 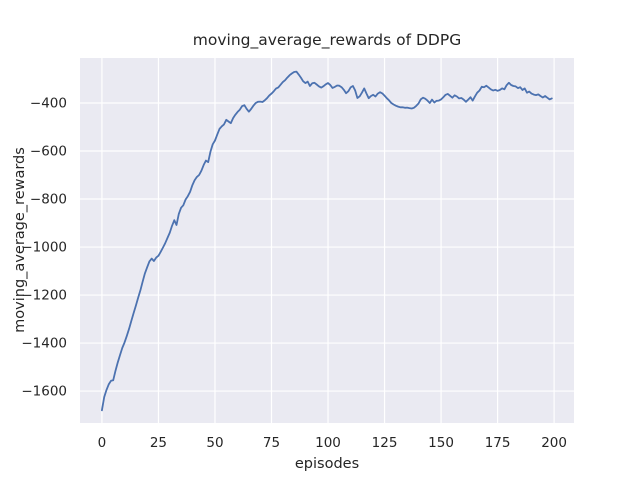 I want to click on y-tick-label: −1000, so click(x=44, y=248).